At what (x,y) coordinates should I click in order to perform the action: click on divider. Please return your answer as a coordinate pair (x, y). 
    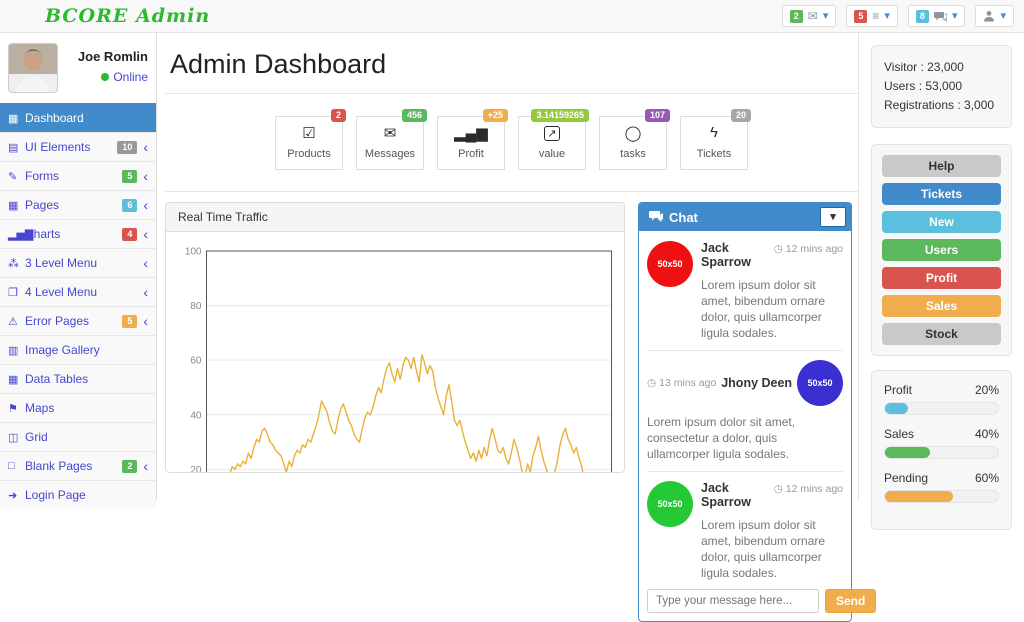
    Looking at the image, I should click on (745, 471).